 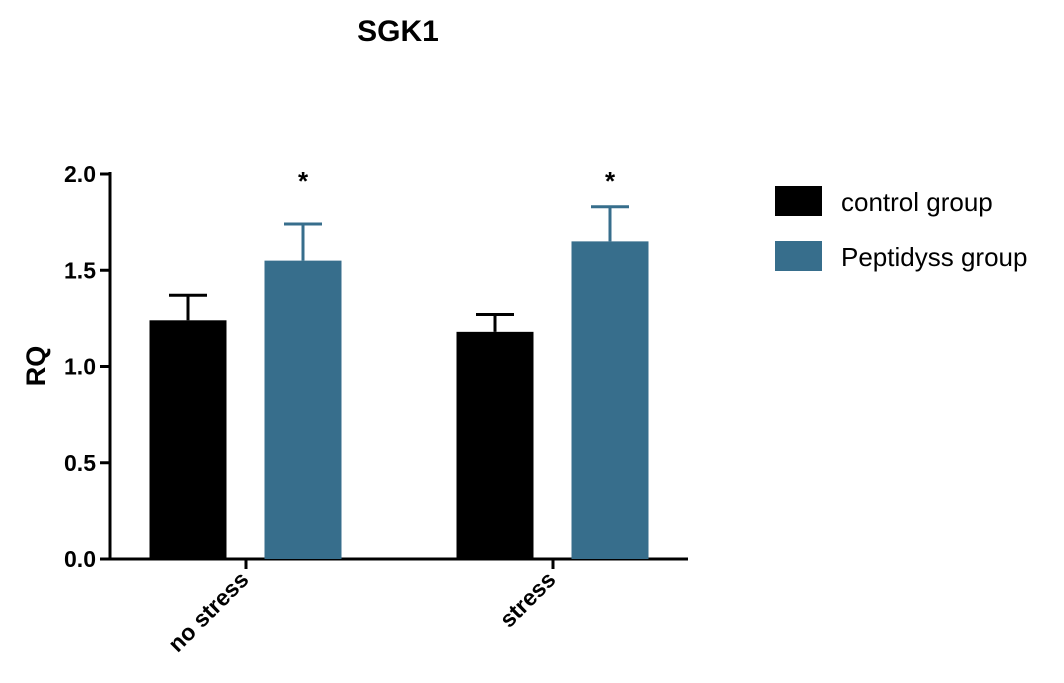 What do you see at coordinates (80, 270) in the screenshot?
I see `y-tick-label: 1.5` at bounding box center [80, 270].